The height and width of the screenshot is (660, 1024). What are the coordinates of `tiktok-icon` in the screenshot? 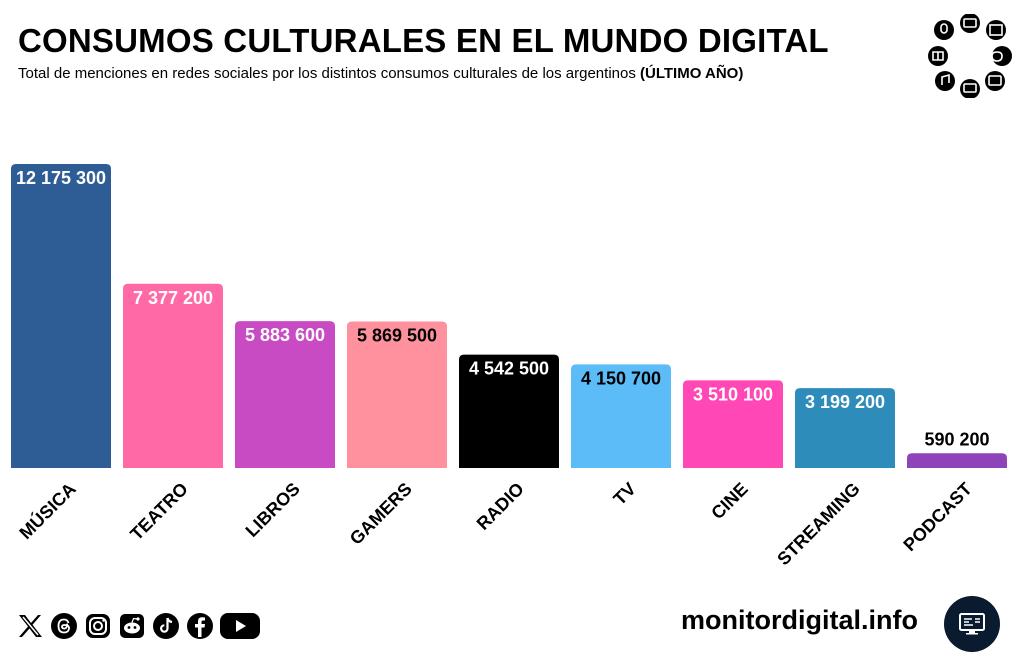 It's located at (166, 626).